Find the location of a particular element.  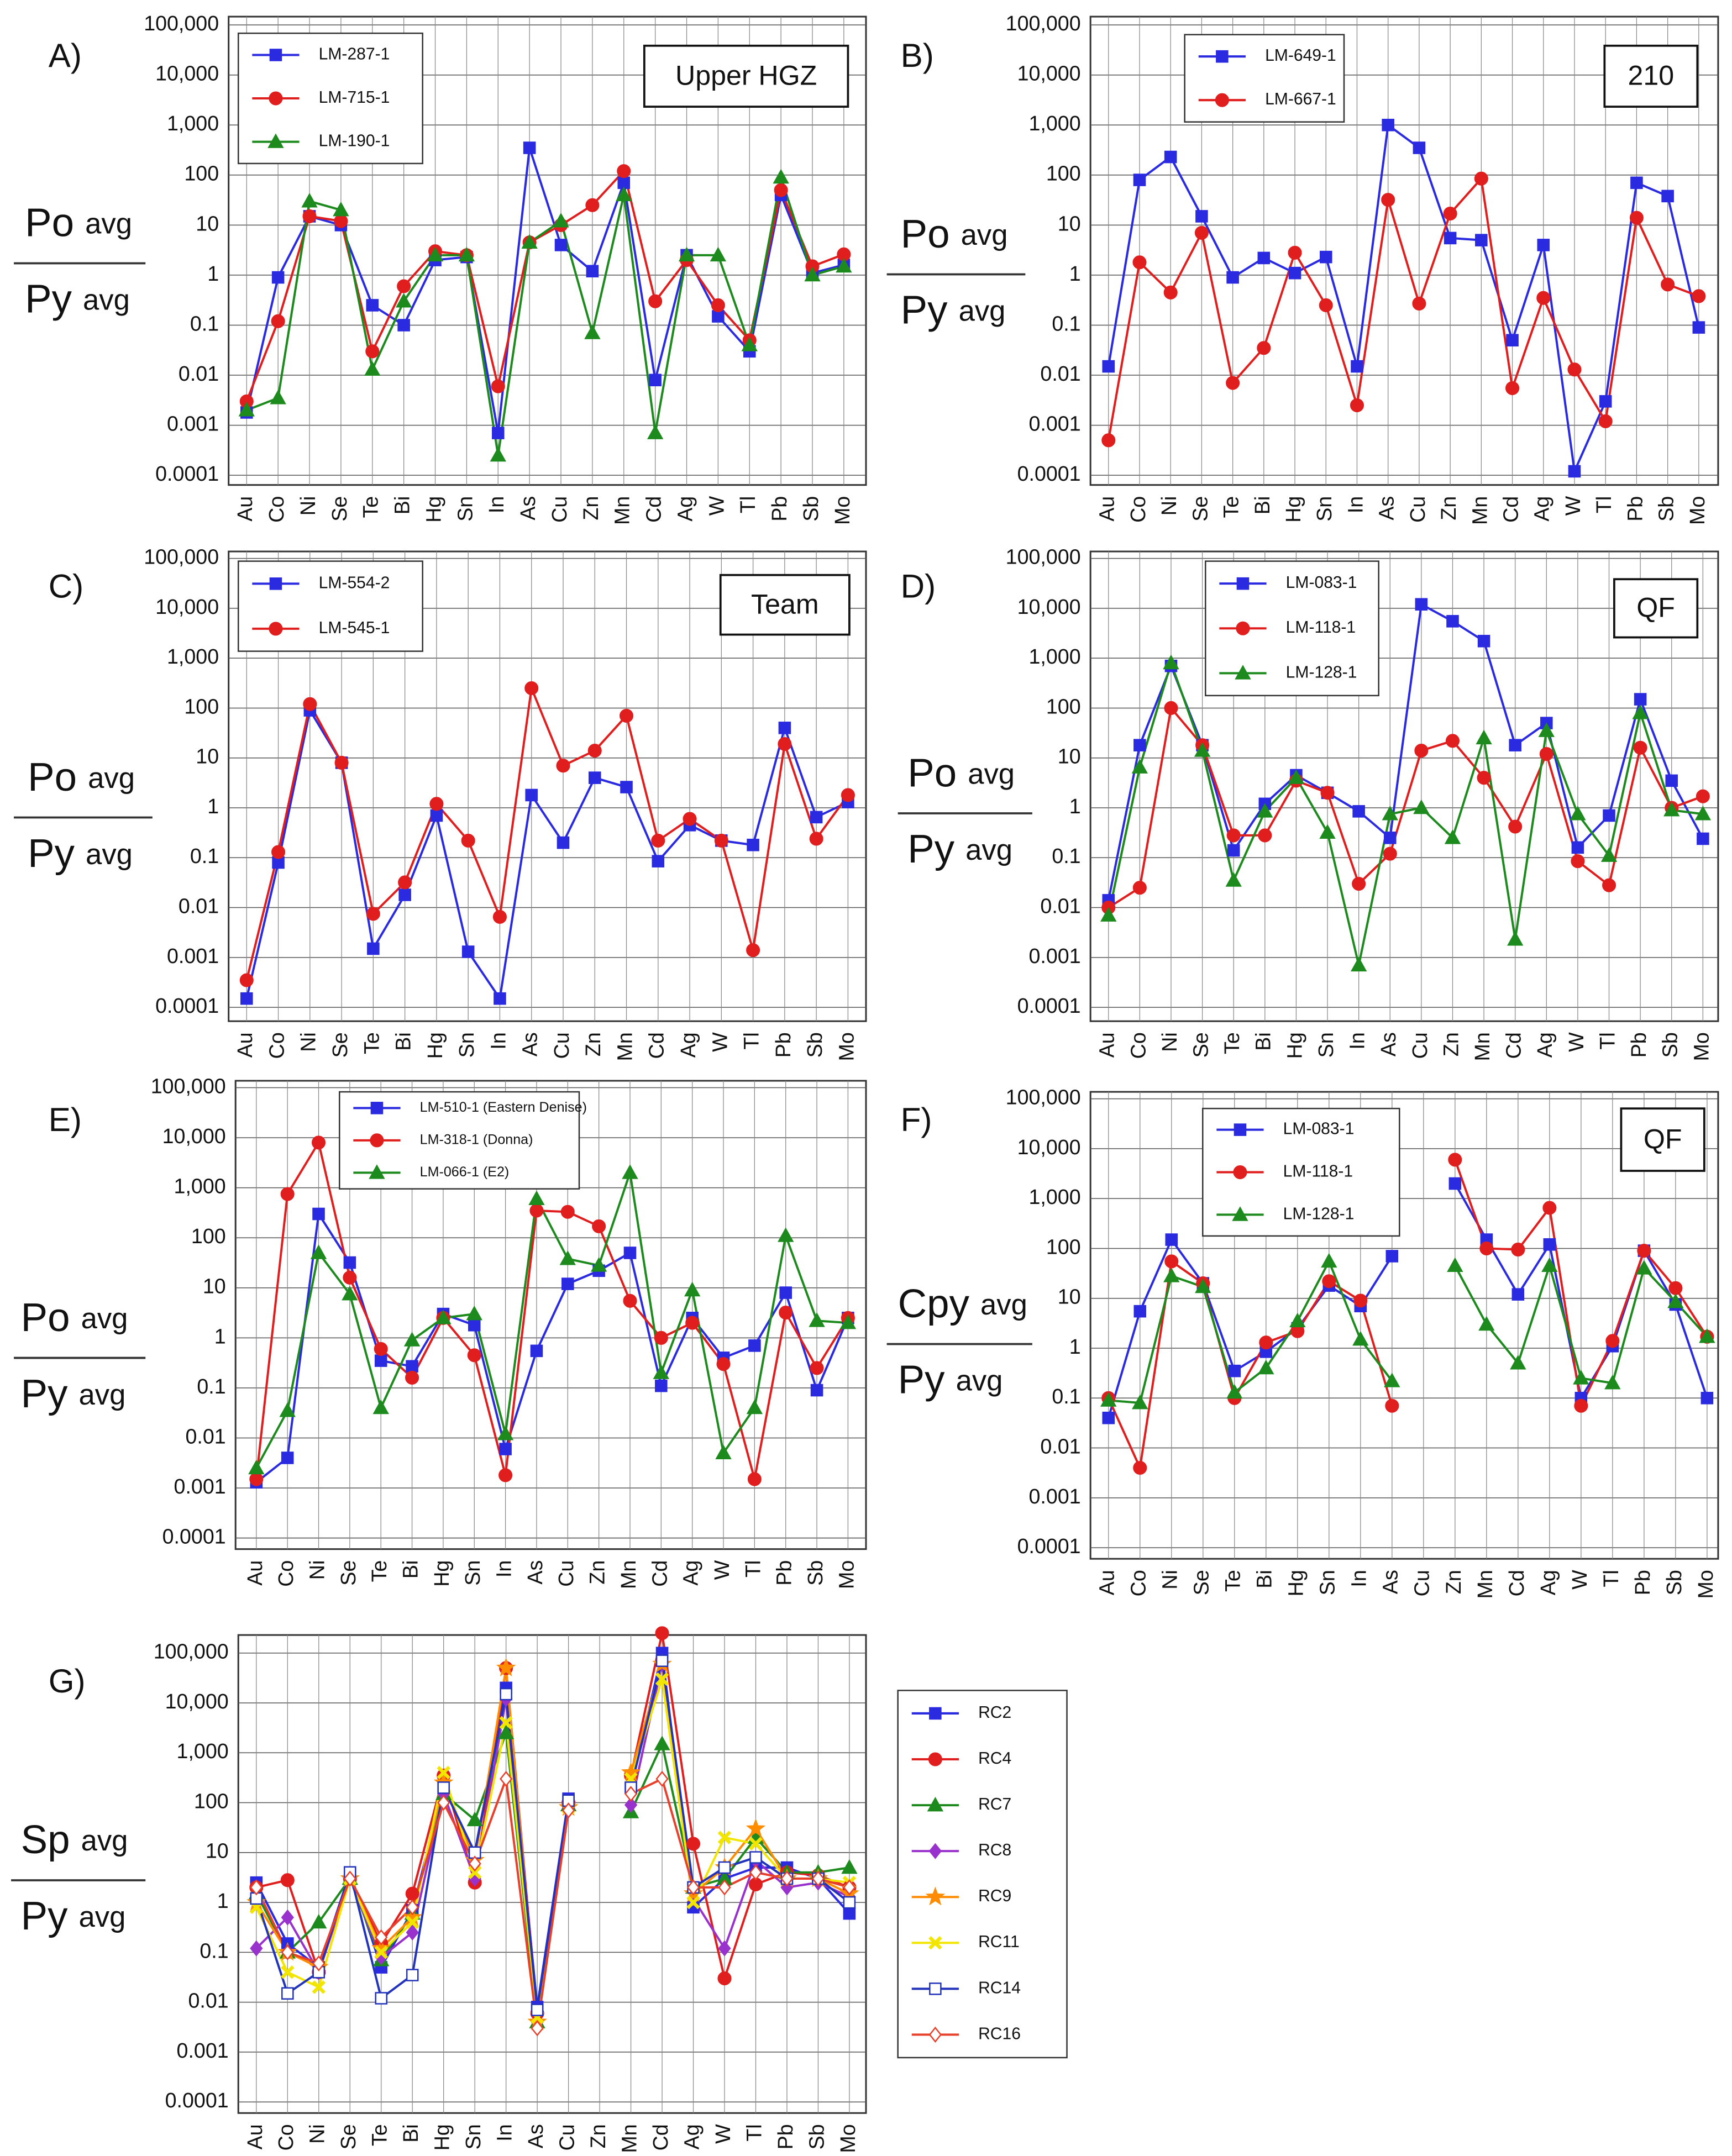

plot-frame is located at coordinates (1404, 250).